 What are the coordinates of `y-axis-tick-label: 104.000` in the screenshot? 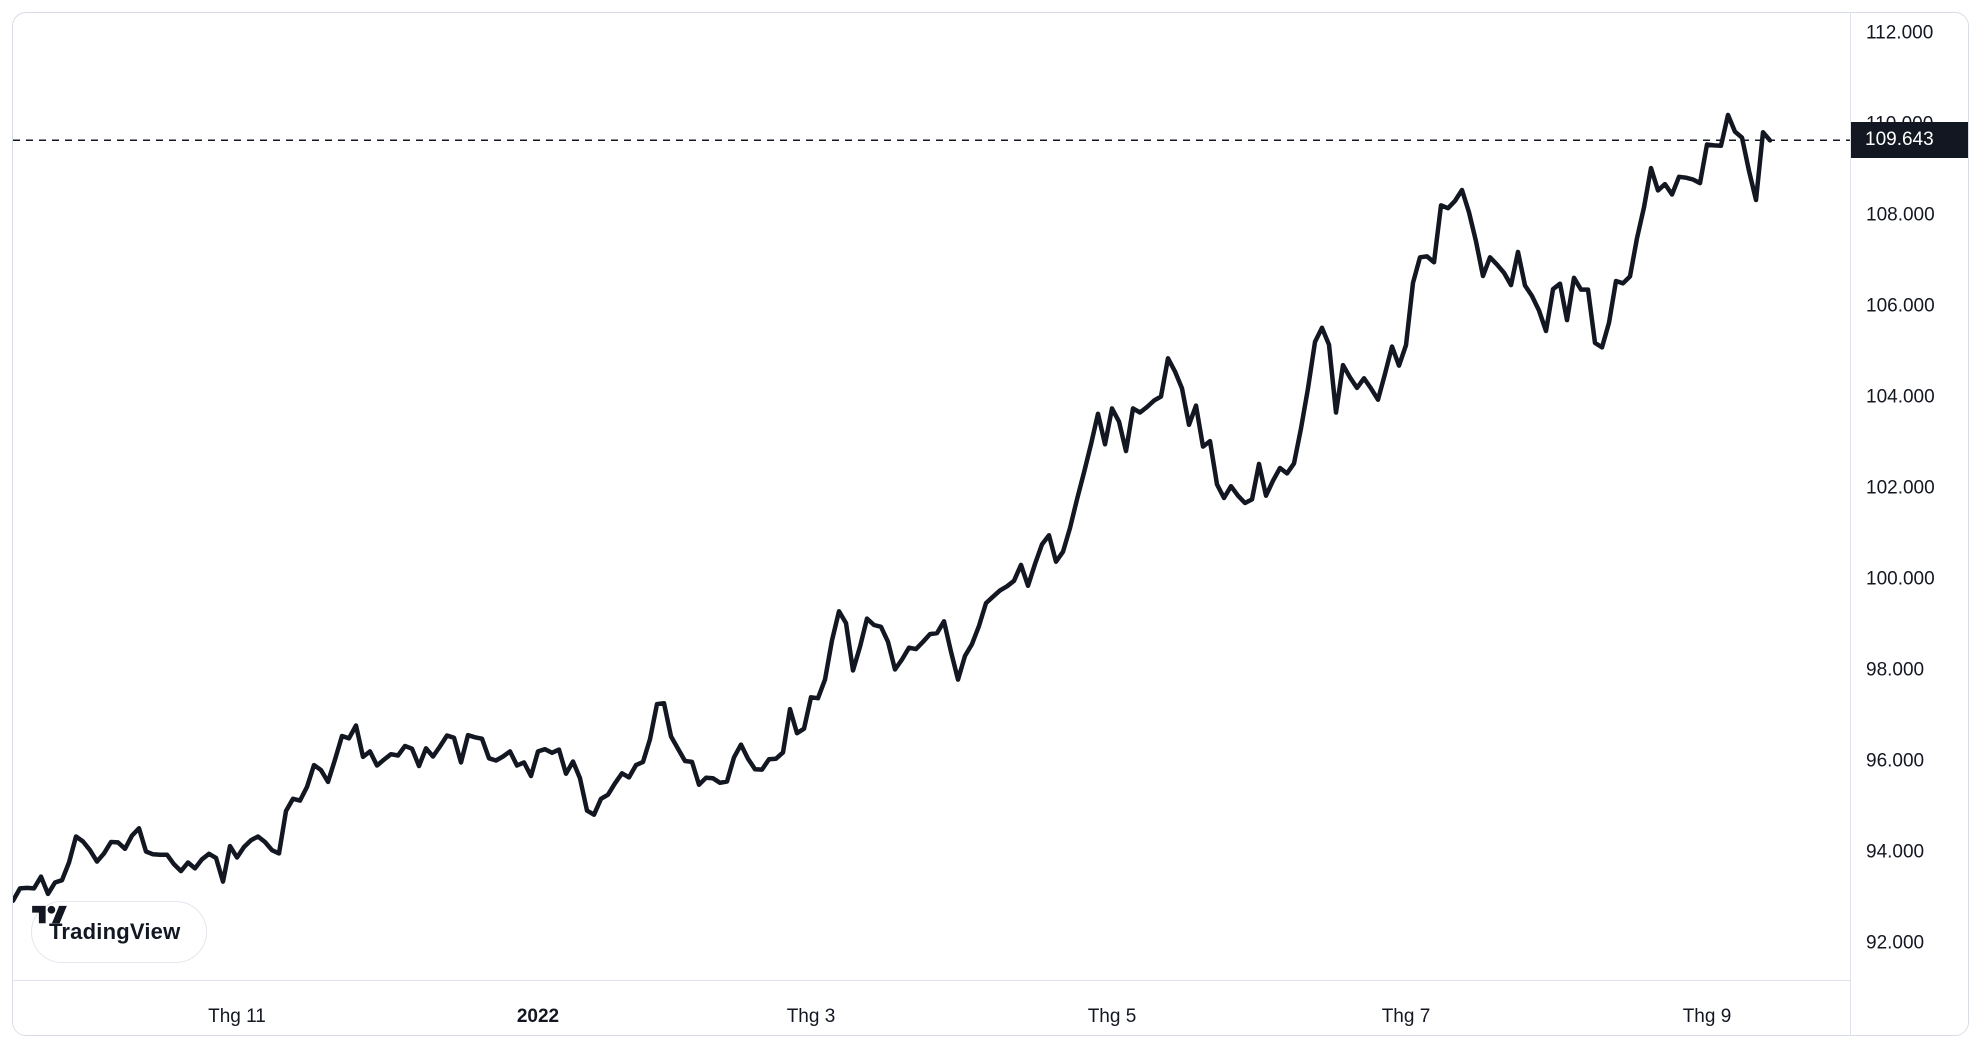 It's located at (1900, 397).